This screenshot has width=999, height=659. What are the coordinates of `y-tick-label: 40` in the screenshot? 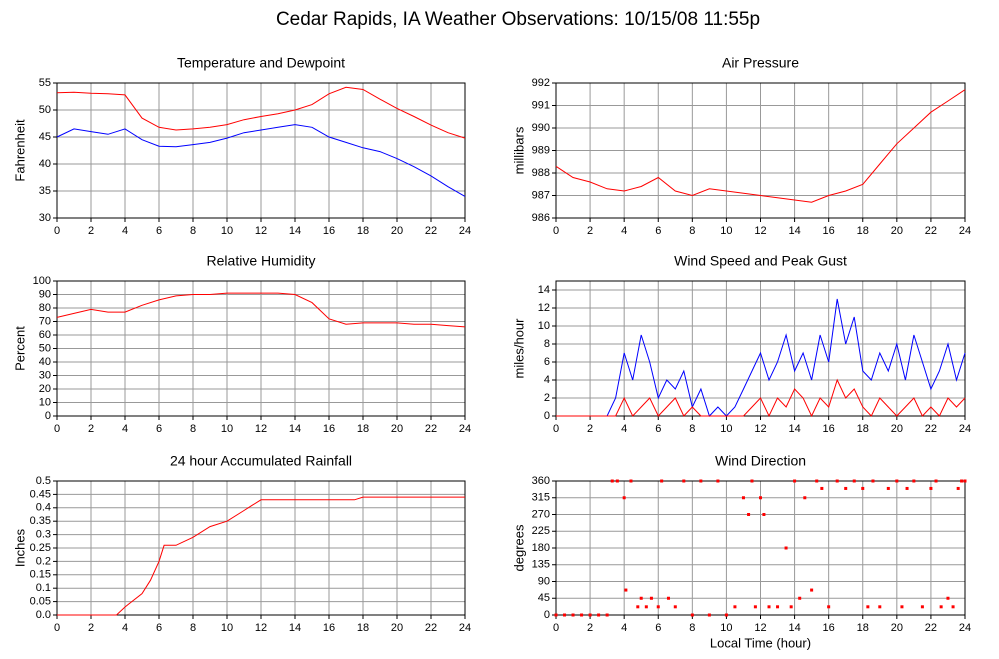 It's located at (45, 362).